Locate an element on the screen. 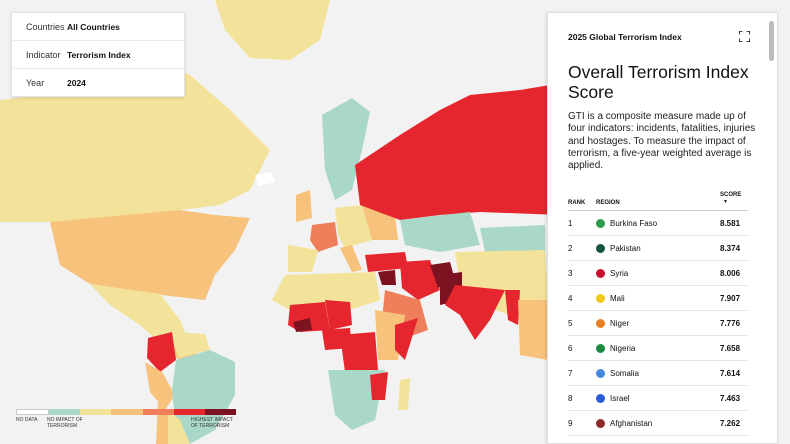  filter-year: Year 2024 is located at coordinates (98, 83).